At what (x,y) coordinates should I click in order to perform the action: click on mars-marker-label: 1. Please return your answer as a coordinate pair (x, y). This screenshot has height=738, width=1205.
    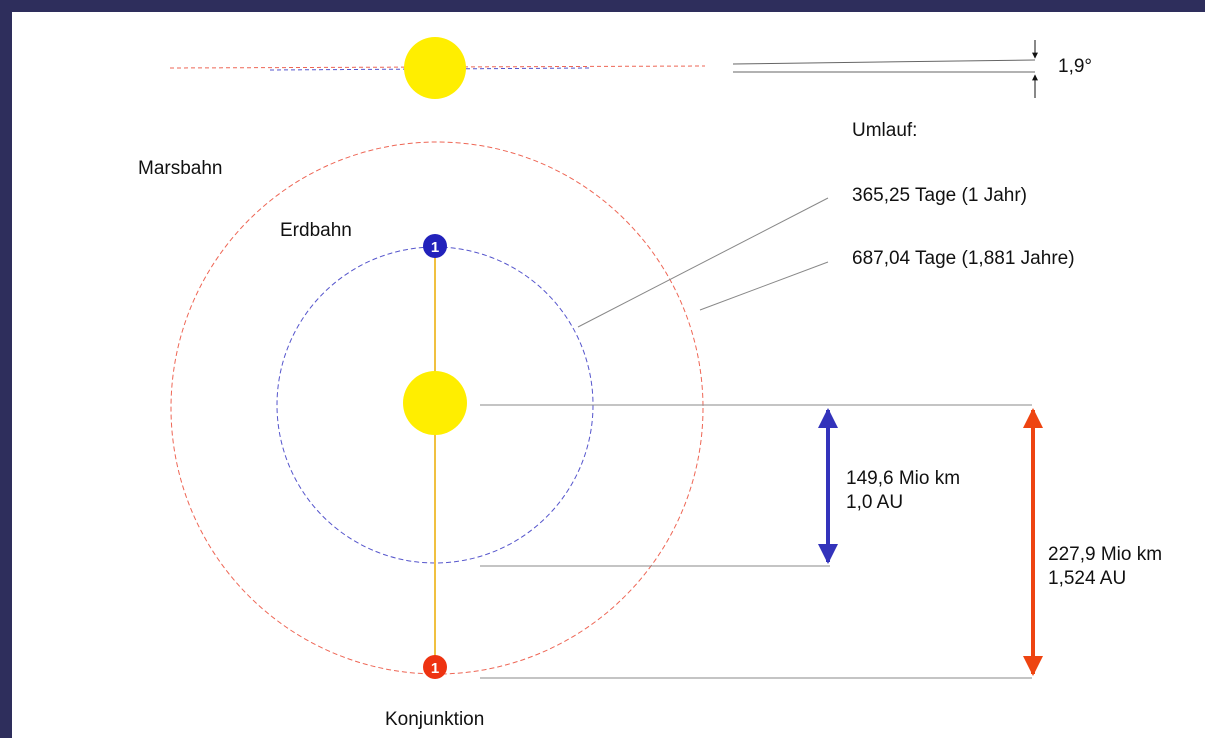
    Looking at the image, I should click on (435, 668).